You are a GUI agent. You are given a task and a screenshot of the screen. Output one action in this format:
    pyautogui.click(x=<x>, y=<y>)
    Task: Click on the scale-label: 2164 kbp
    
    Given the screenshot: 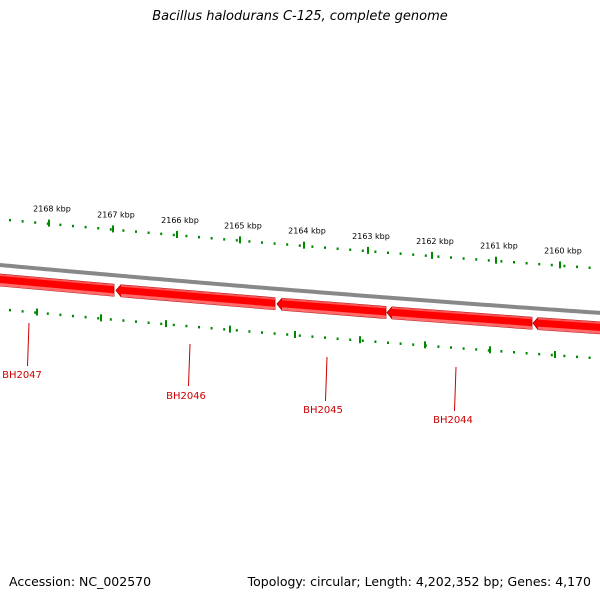 What is the action you would take?
    pyautogui.click(x=307, y=231)
    